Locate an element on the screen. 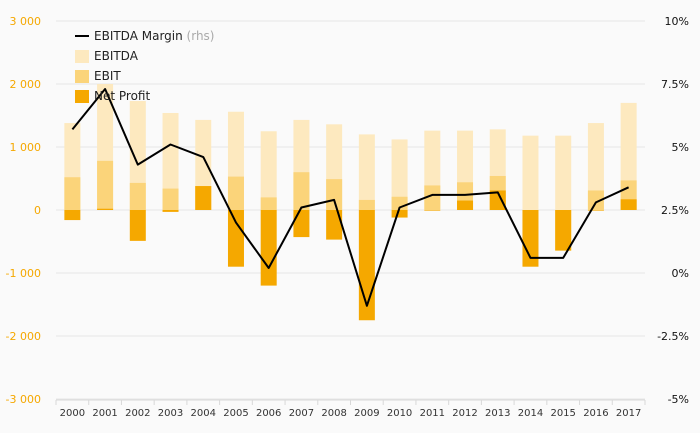 This screenshot has width=700, height=433. legend-label-ebitda: EBITDA is located at coordinates (116, 56).